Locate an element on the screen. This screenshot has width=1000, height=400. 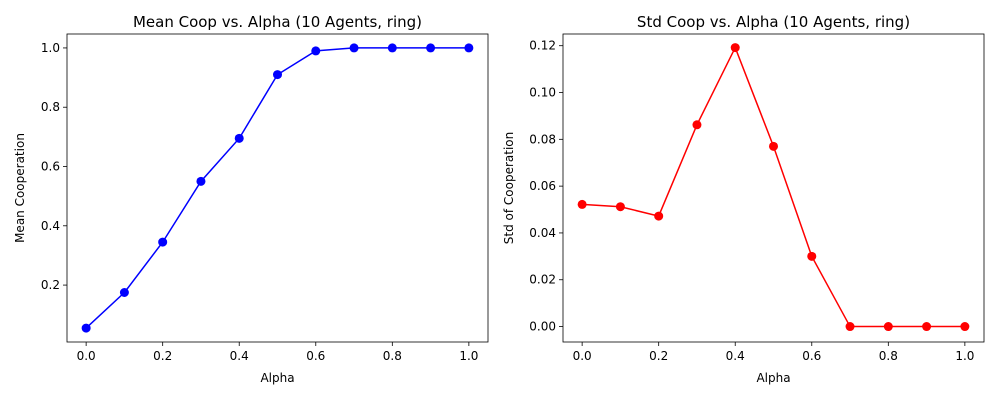
y-tick-label: 0.02 is located at coordinates (542, 280).